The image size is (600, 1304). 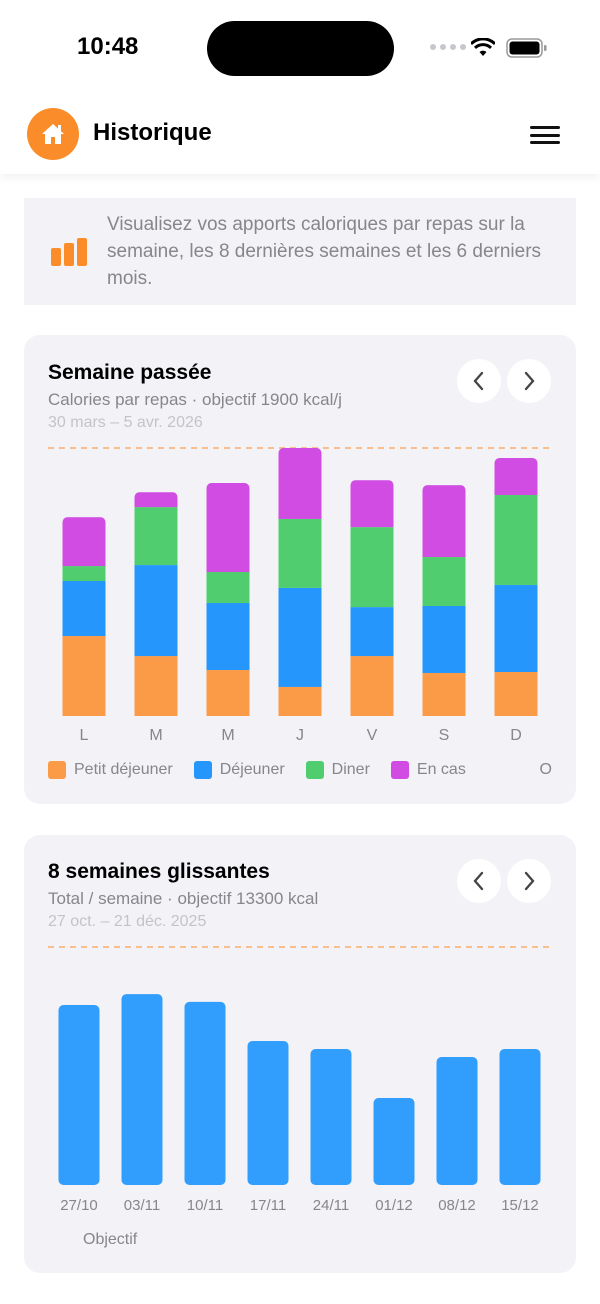 What do you see at coordinates (331, 1205) in the screenshot?
I see `x-tick-label: 24/11` at bounding box center [331, 1205].